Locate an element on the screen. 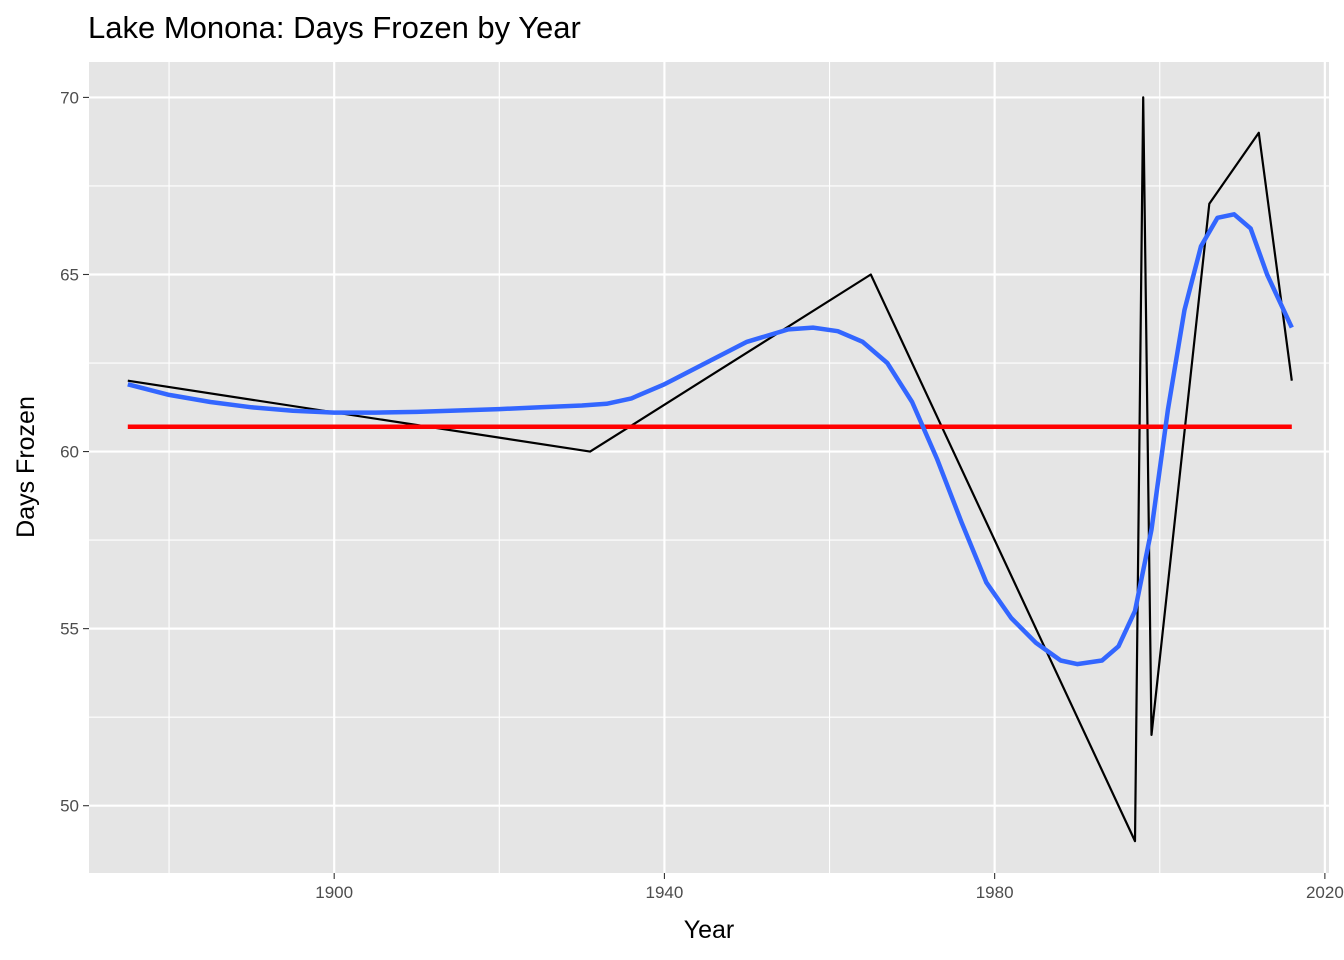 This screenshot has height=960, width=1344. x-tick-label: 1940 is located at coordinates (665, 892).